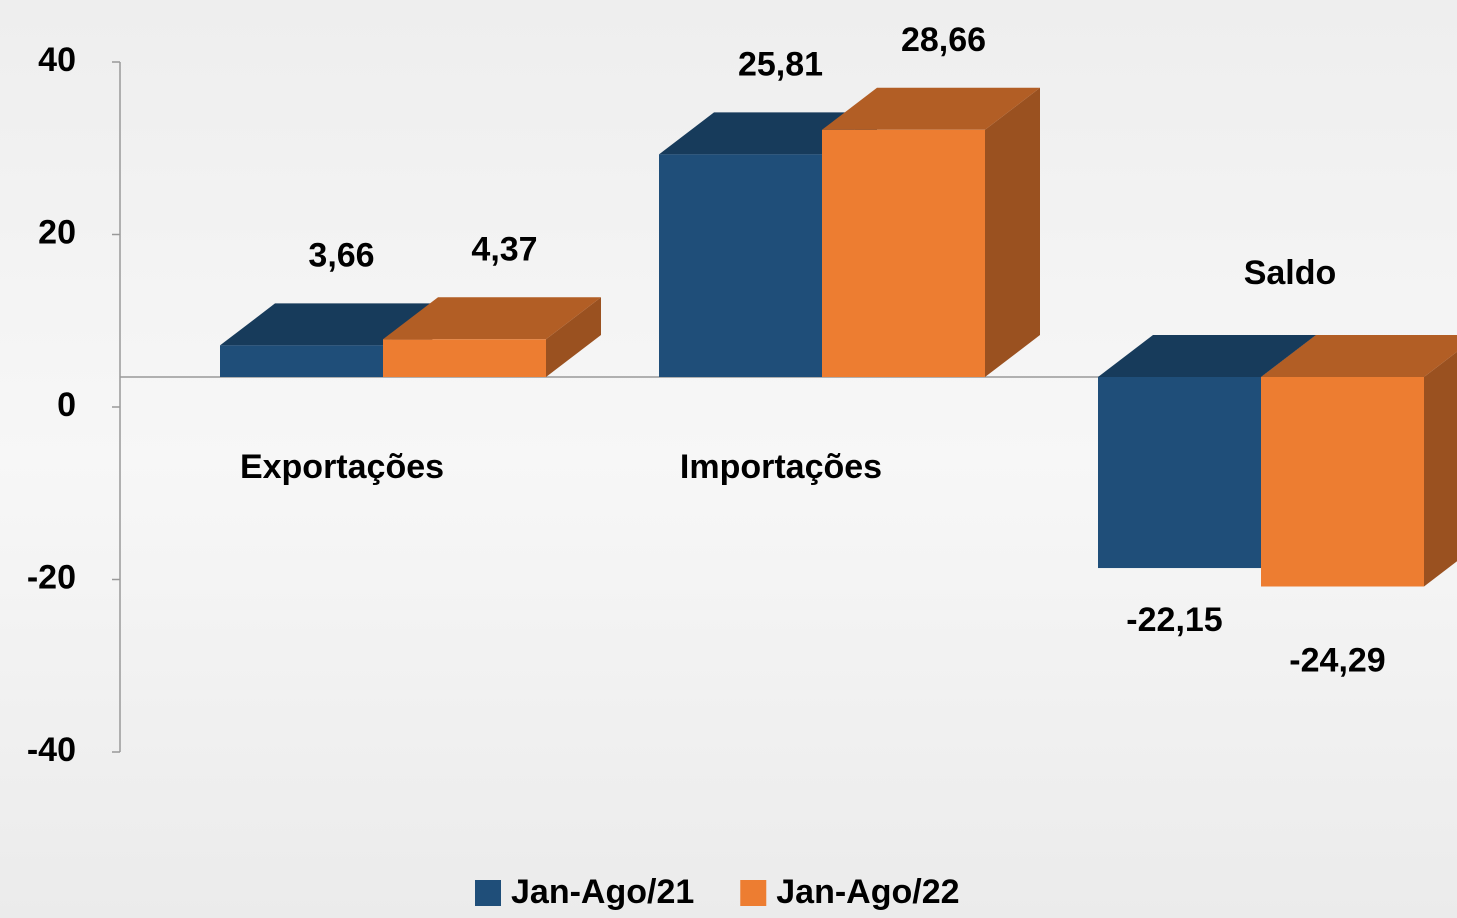  I want to click on category-label: Exportações, so click(342, 467).